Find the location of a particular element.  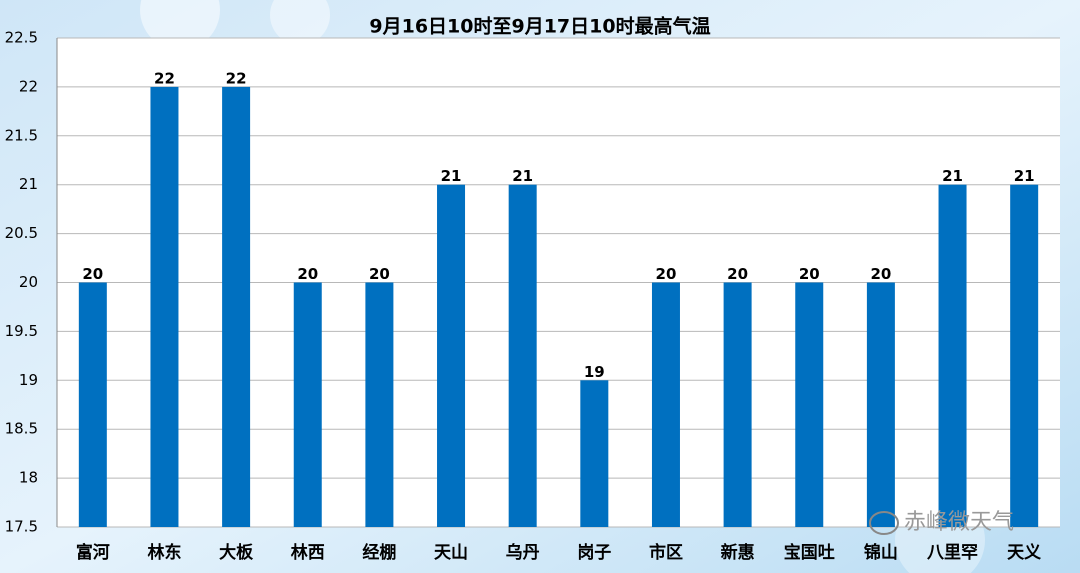

x-tick-label: 八里罕 is located at coordinates (952, 553).